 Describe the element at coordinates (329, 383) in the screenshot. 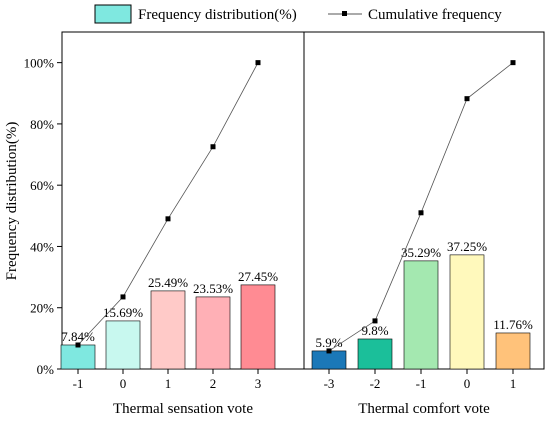

I see `x-tick-label: -3` at that location.